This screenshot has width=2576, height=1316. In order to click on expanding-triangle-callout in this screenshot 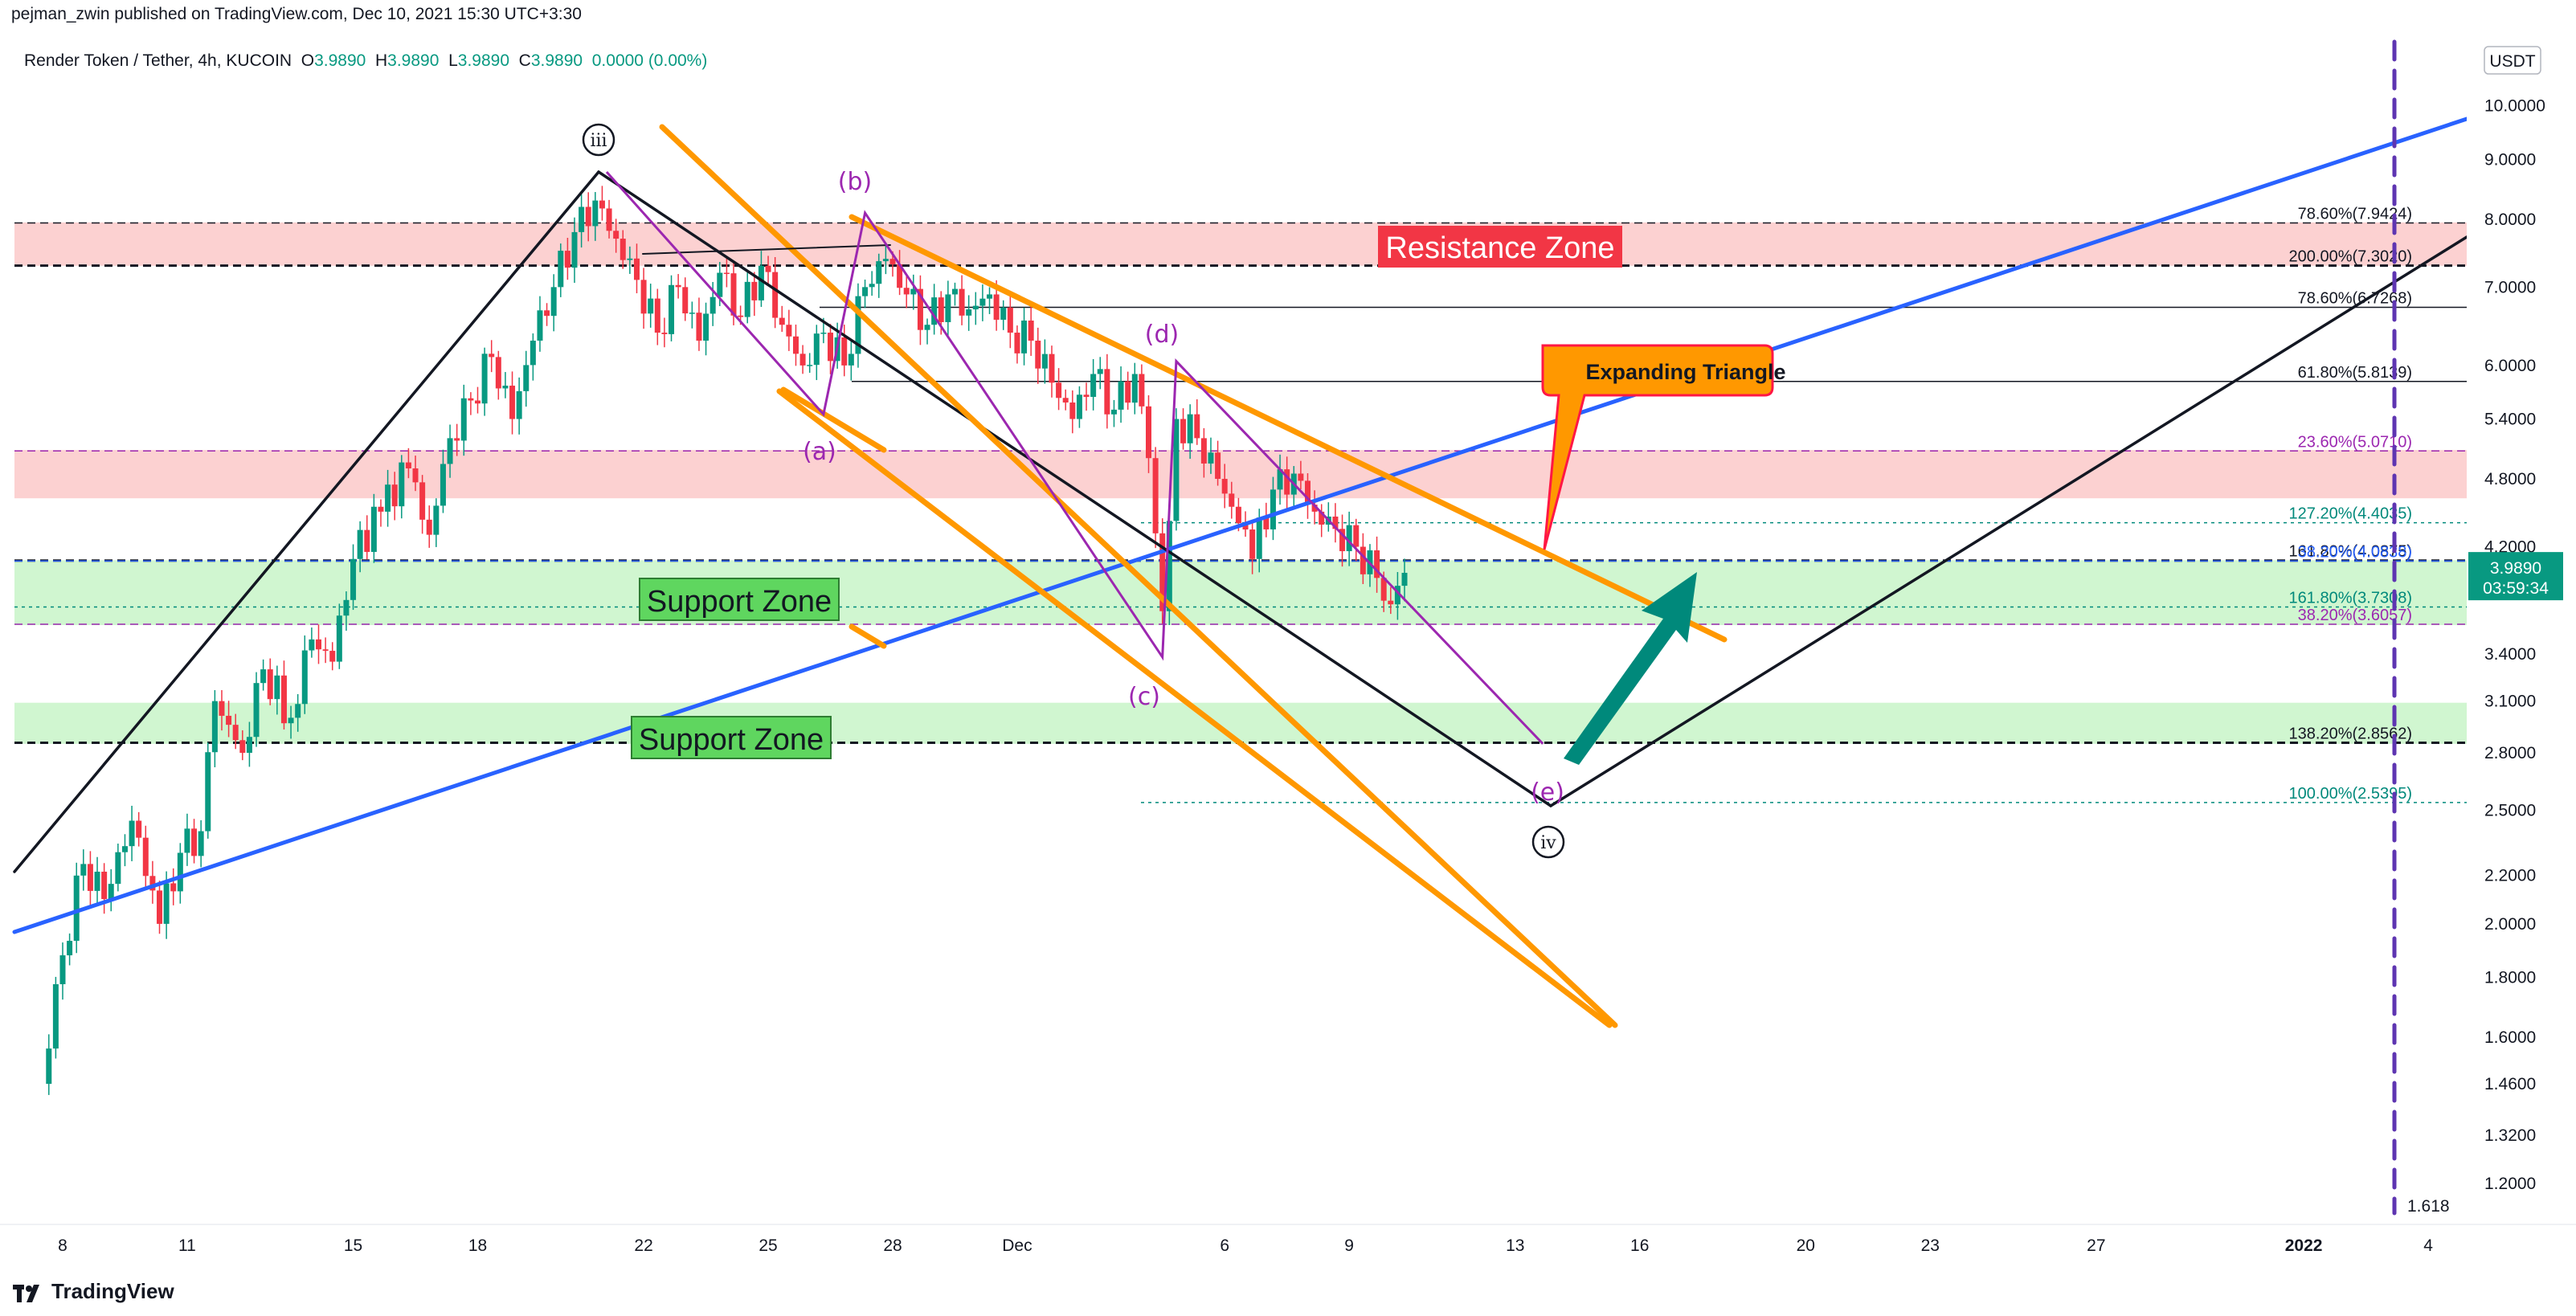, I will do `click(1657, 447)`.